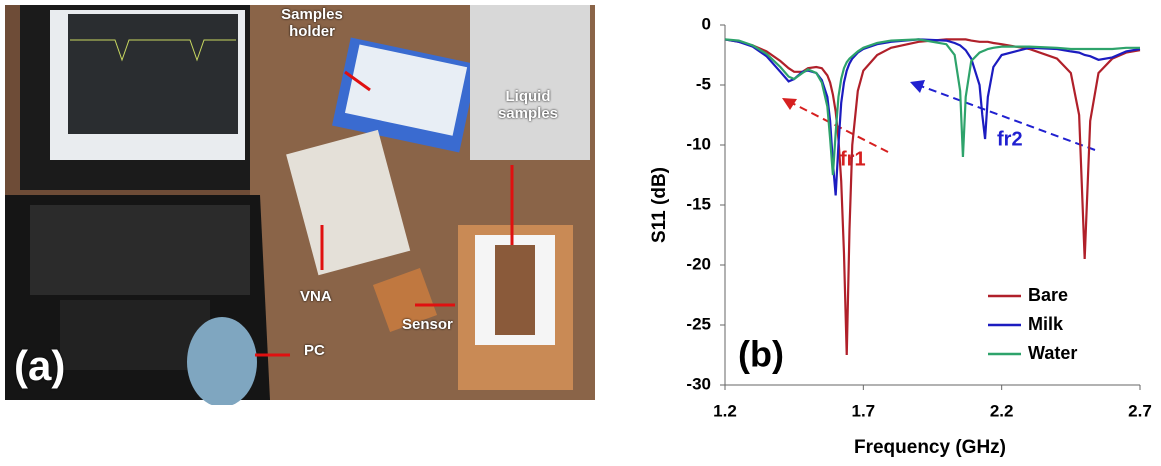 The image size is (1161, 466). I want to click on y-tick-label: -20, so click(698, 263).